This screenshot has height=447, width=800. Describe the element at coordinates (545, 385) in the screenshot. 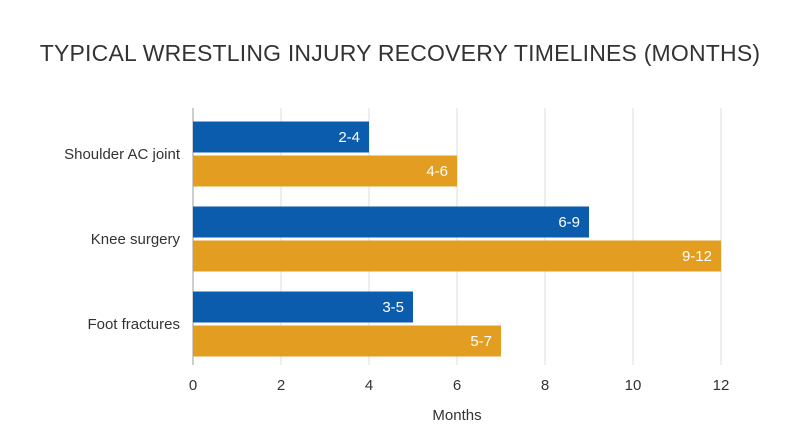

I see `x-tick-label: 8` at that location.